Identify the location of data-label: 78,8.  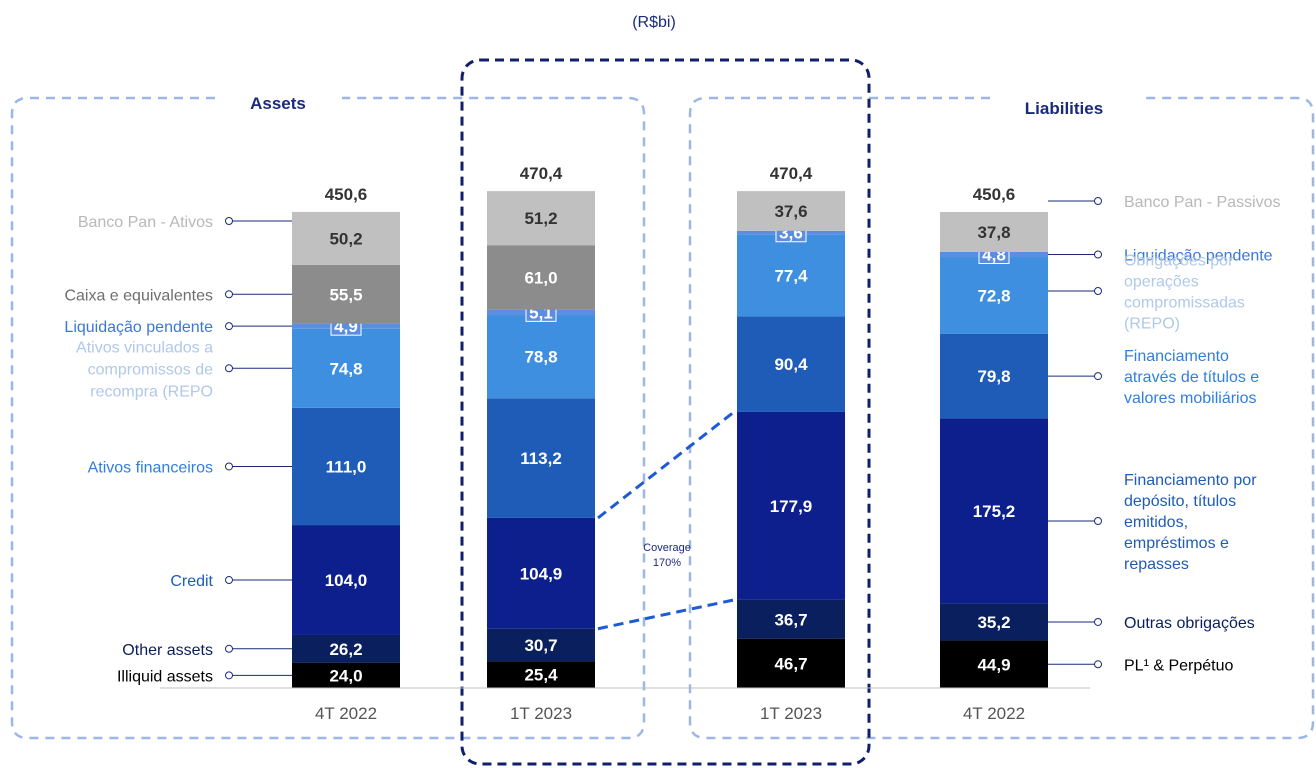
(540, 357).